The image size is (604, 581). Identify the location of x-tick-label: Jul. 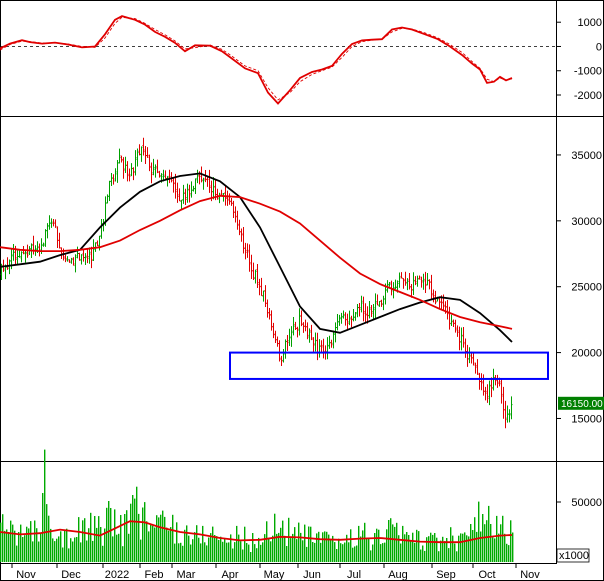
(354, 575).